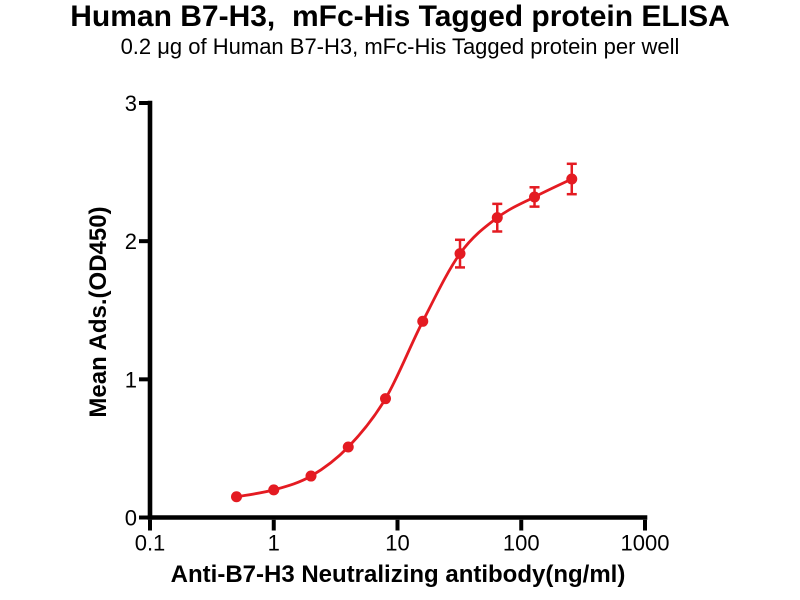 The width and height of the screenshot is (800, 600). Describe the element at coordinates (274, 543) in the screenshot. I see `x-tick-label-1: 1` at that location.